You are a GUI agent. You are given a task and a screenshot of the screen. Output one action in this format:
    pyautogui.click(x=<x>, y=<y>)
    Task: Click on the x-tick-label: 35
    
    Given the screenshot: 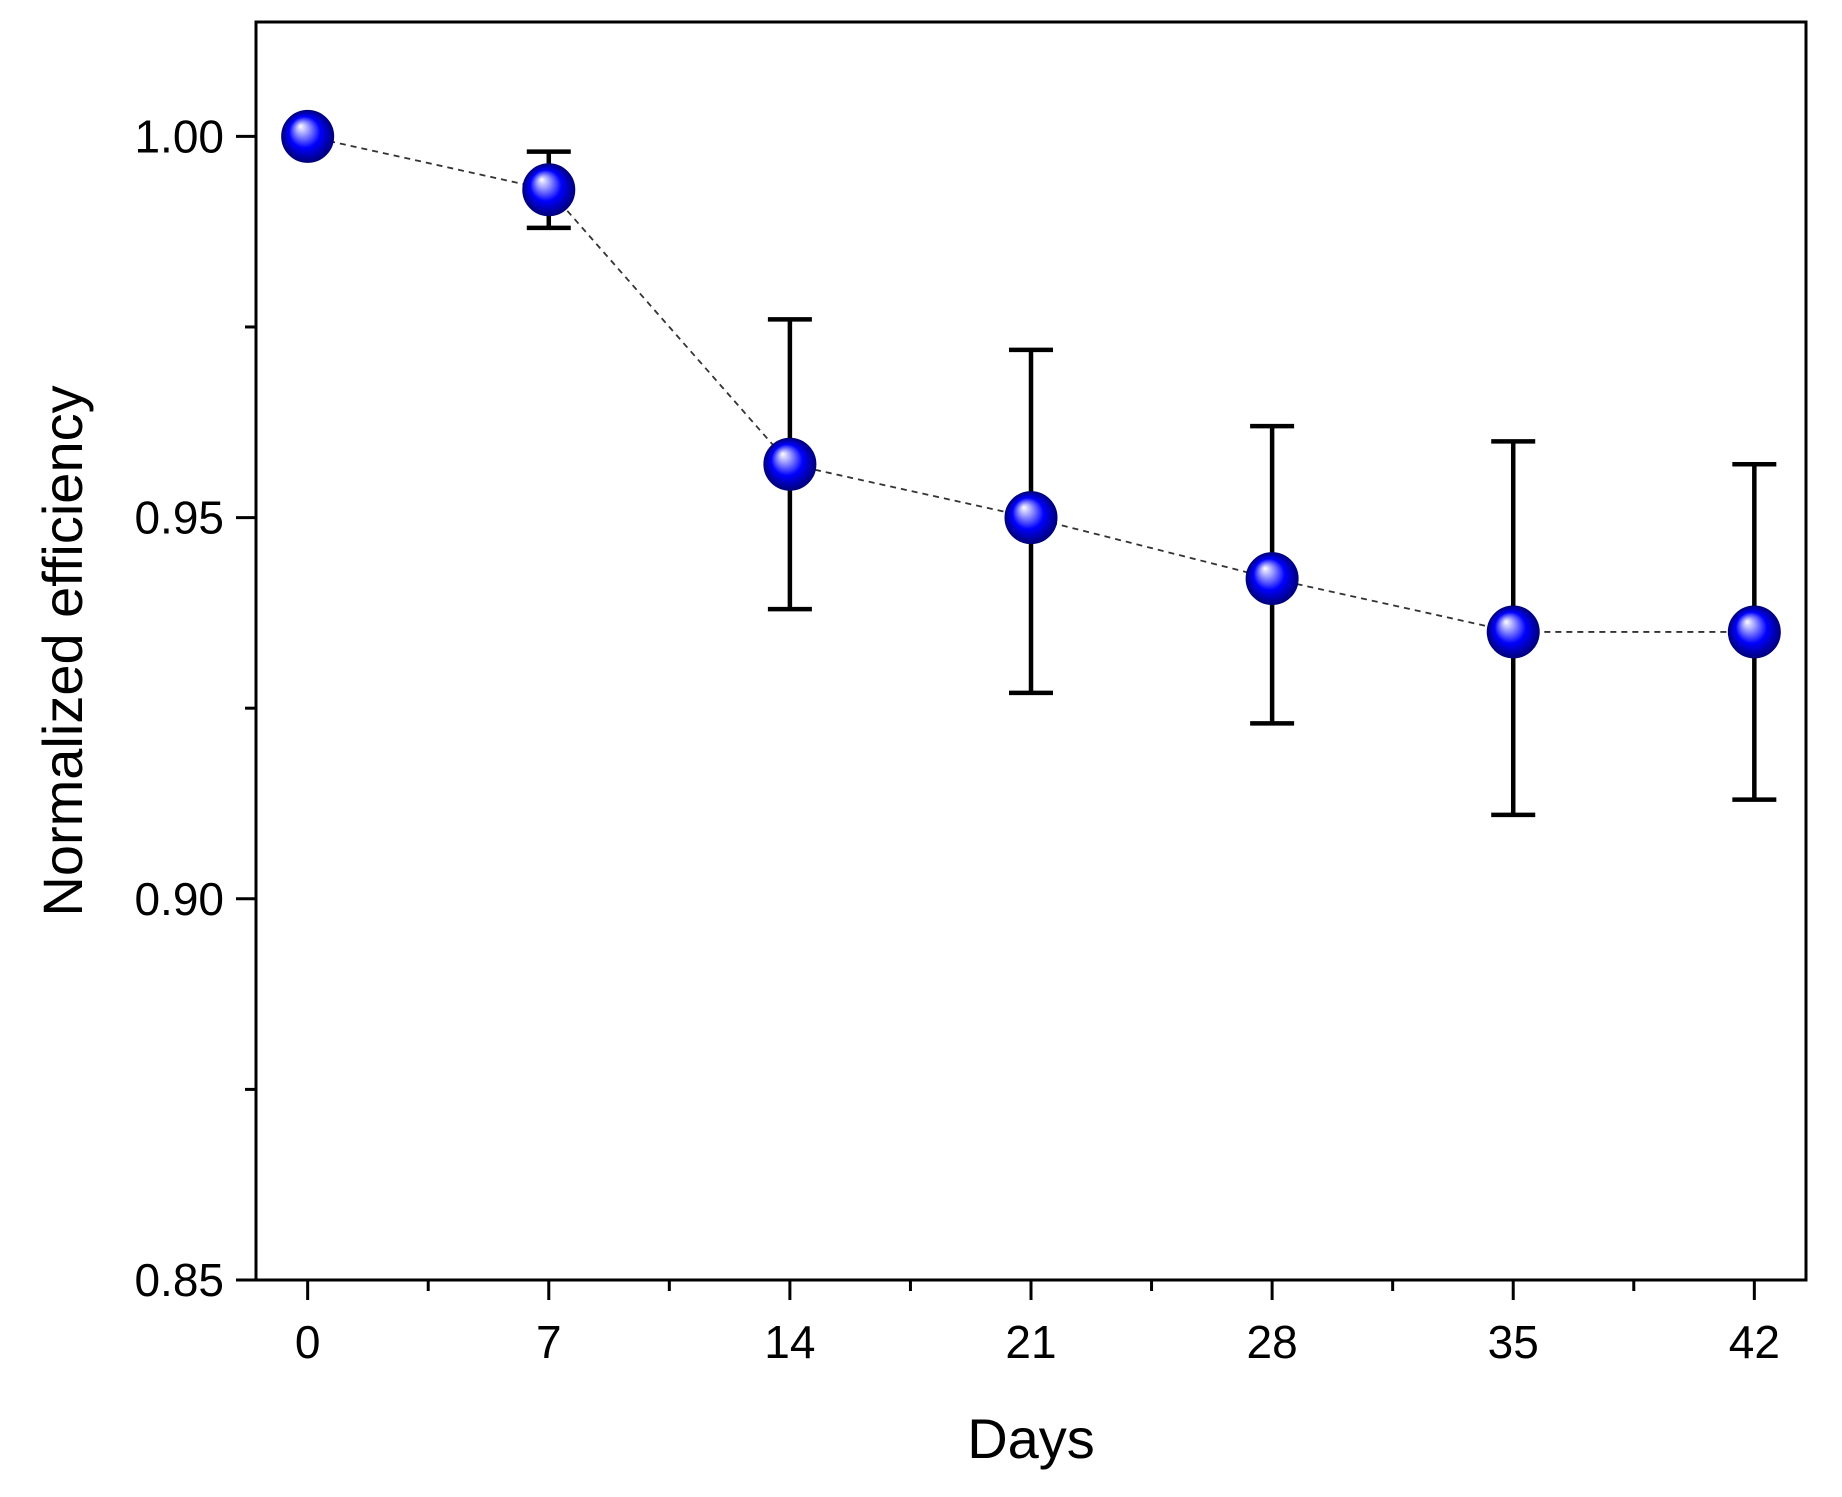 What is the action you would take?
    pyautogui.click(x=1513, y=1342)
    